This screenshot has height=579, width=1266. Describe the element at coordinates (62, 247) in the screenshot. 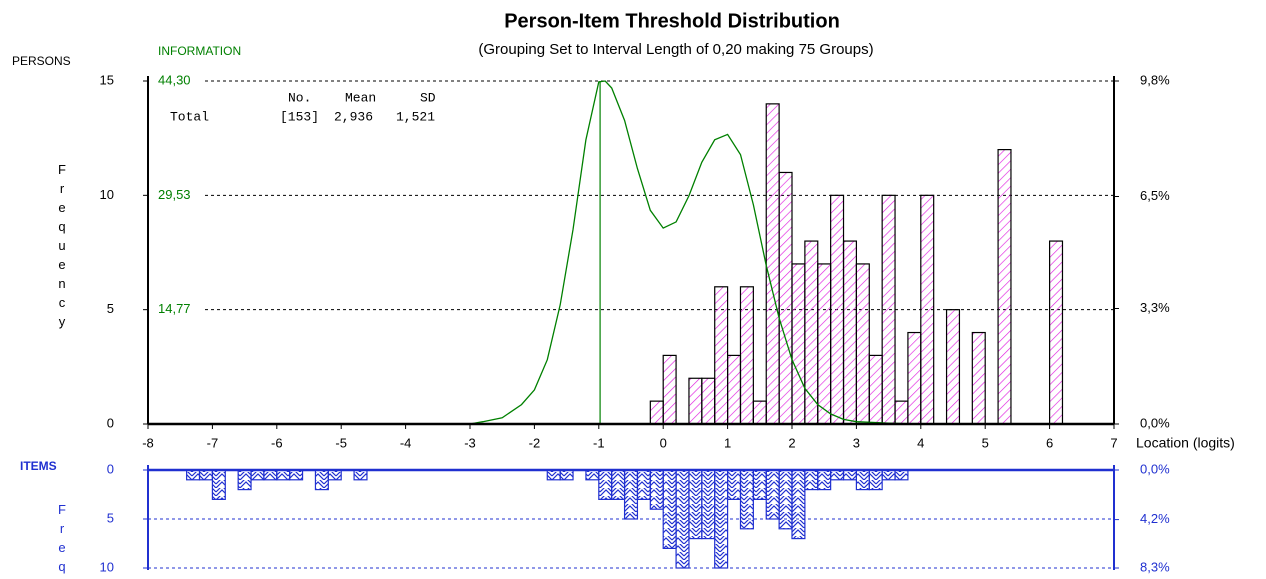

I see `y-axis-title: Frequency` at that location.